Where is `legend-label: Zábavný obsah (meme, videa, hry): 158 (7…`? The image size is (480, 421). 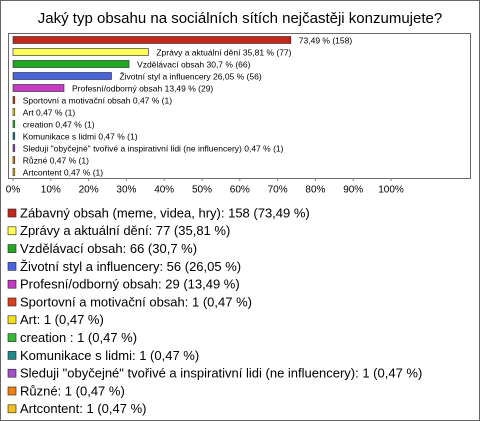
legend-label: Zábavný obsah (meme, videa, hry): 158 (7… is located at coordinates (165, 212).